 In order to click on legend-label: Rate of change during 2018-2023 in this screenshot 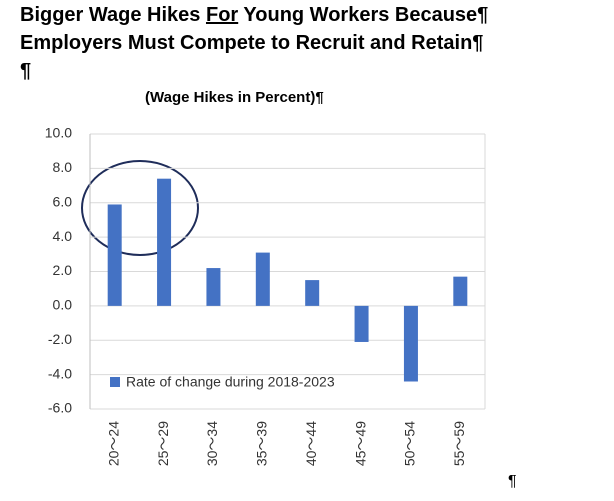, I will do `click(230, 382)`.